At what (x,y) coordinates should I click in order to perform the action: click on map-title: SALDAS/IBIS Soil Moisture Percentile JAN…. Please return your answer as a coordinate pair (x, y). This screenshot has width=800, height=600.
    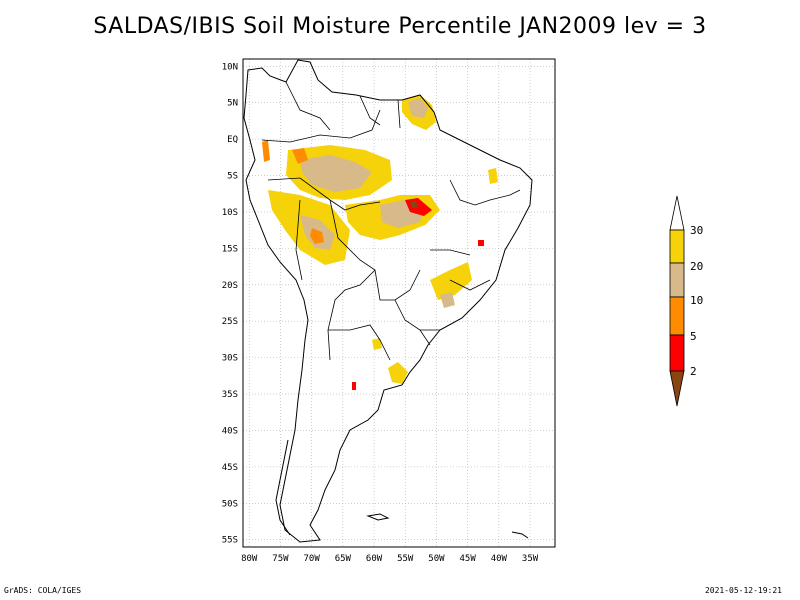
    Looking at the image, I should click on (400, 26).